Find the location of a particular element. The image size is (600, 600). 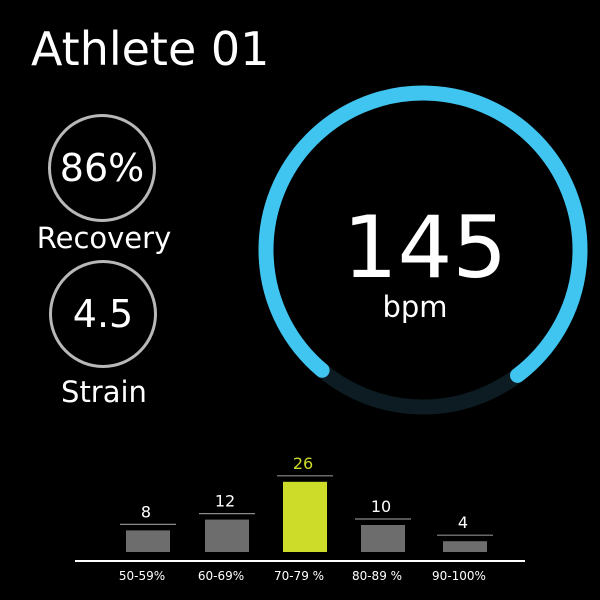

zone-count-label: 12 is located at coordinates (225, 501).